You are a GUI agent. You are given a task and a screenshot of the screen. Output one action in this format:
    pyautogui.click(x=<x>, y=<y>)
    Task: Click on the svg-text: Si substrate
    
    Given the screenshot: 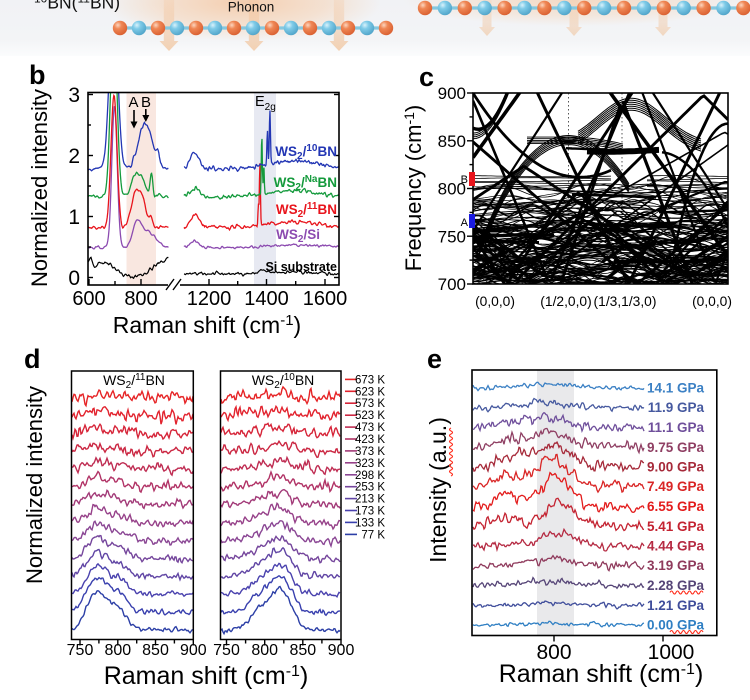 What is the action you would take?
    pyautogui.click(x=301, y=267)
    